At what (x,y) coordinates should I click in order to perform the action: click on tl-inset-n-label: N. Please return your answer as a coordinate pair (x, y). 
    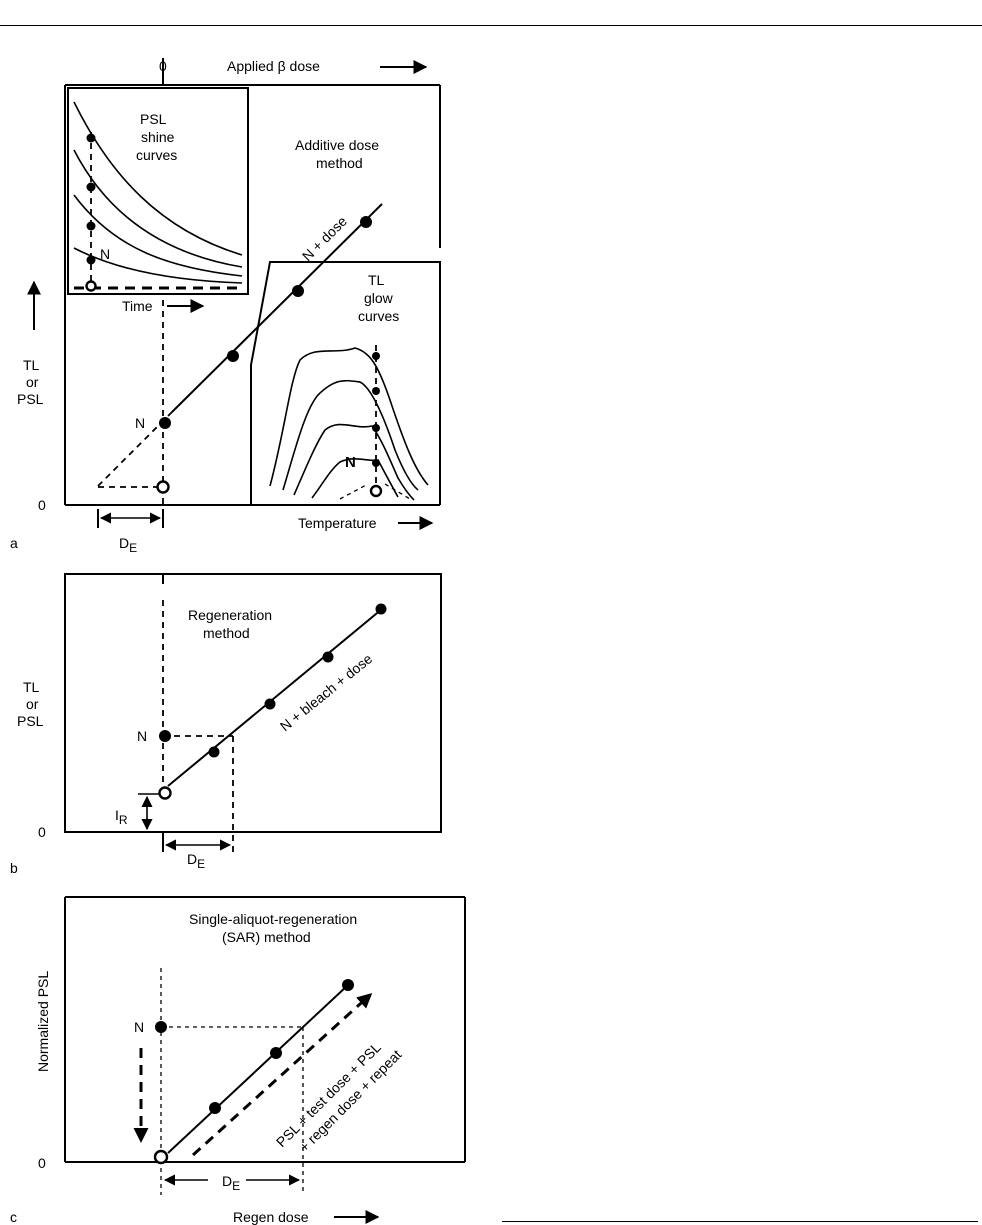
    Looking at the image, I should click on (350, 462).